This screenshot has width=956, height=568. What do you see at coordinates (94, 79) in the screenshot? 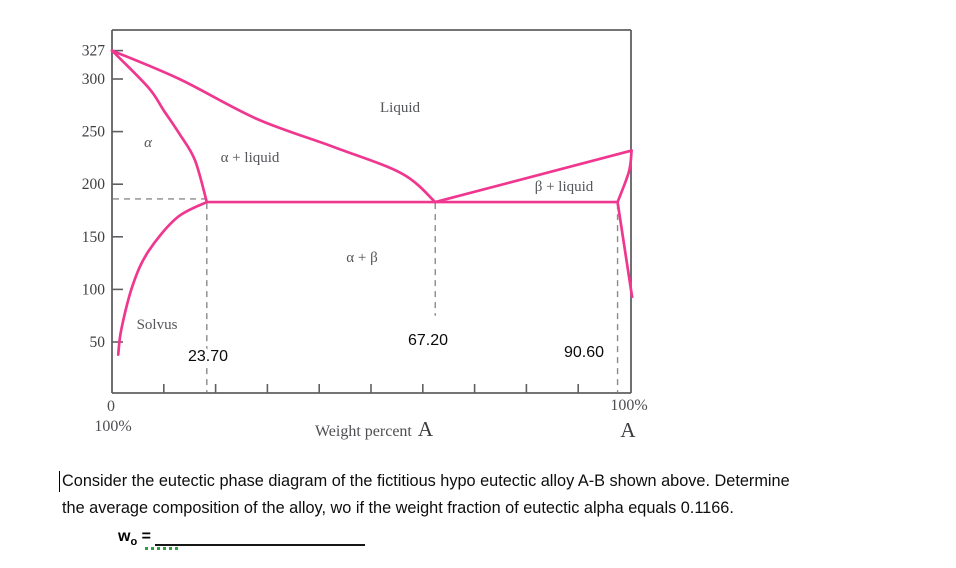
I see `y-tick-label-300: 300` at bounding box center [94, 79].